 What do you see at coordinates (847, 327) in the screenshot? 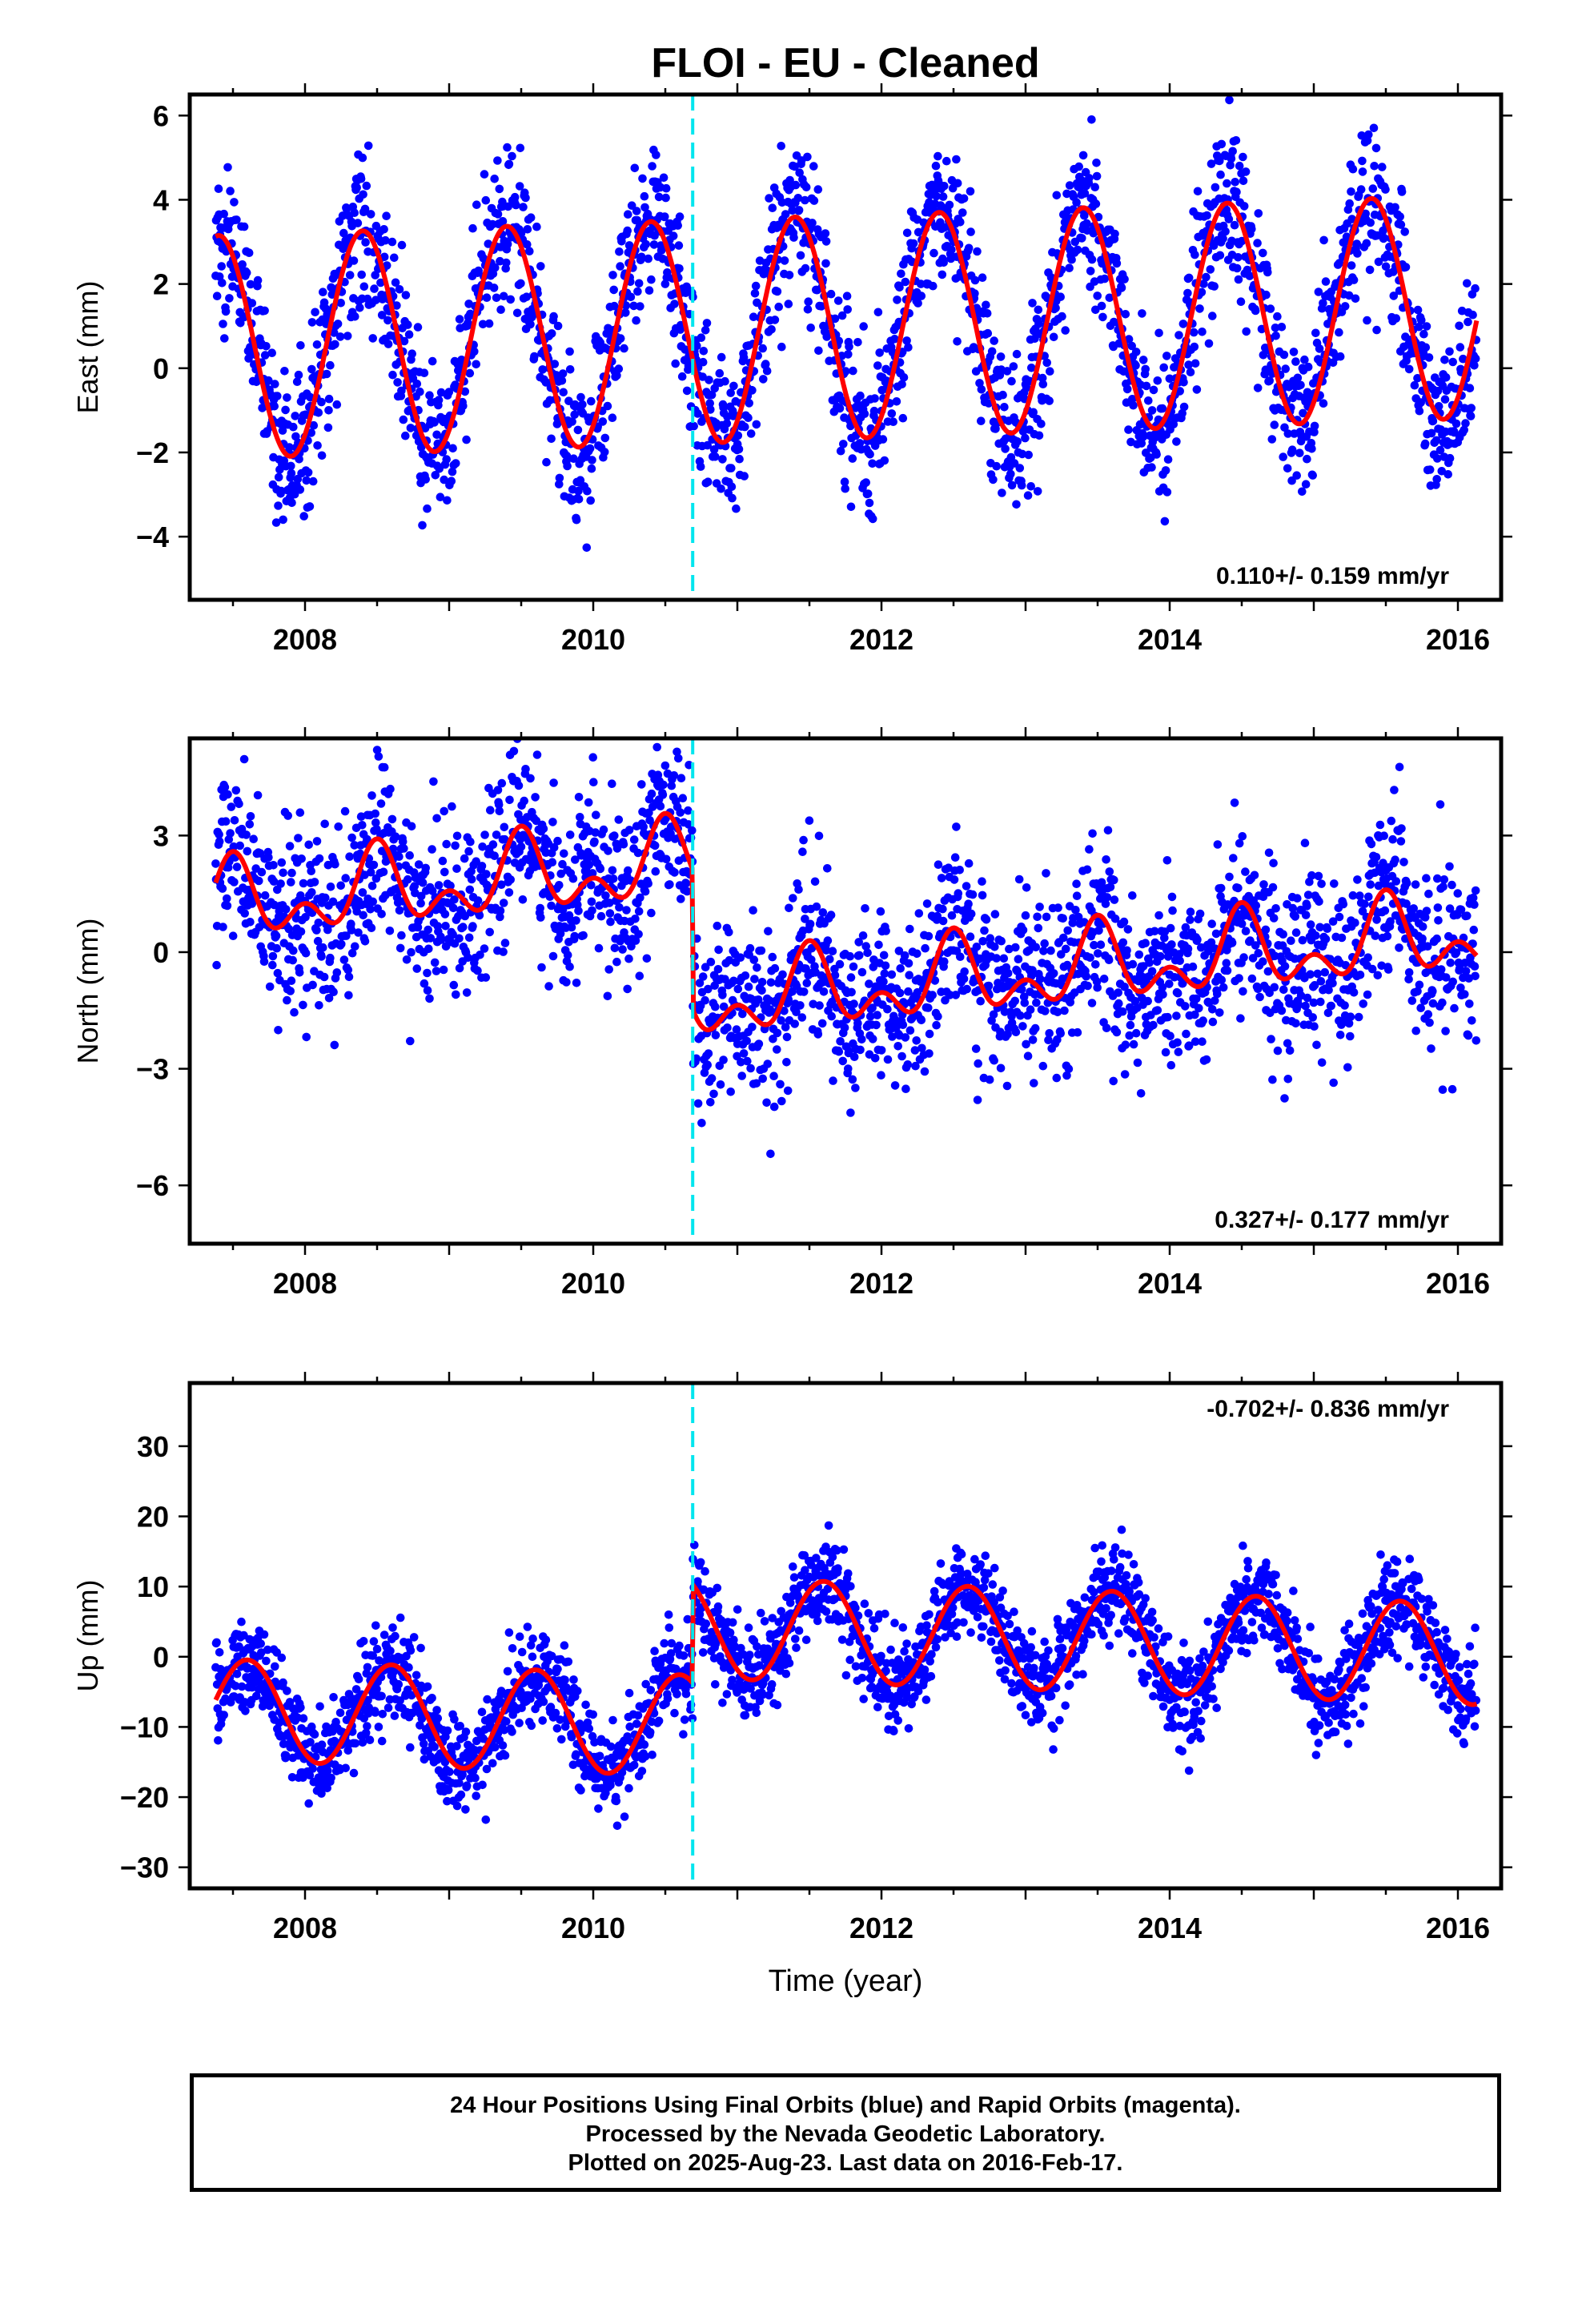
I see `model-fit-line` at bounding box center [847, 327].